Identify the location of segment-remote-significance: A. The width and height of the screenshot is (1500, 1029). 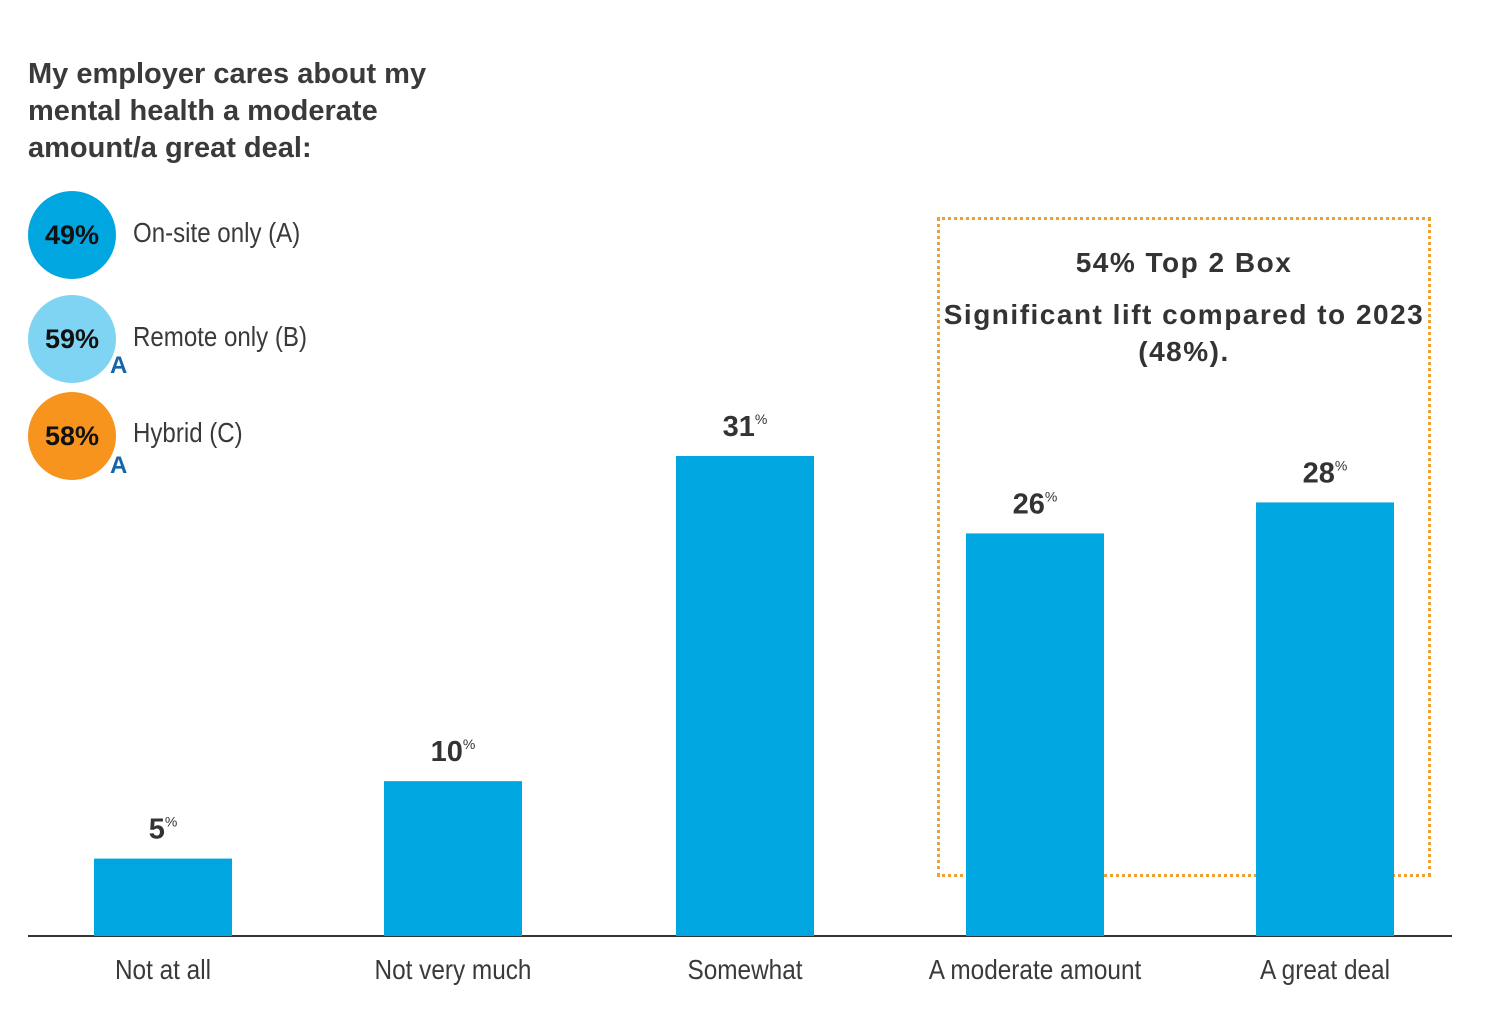
(119, 365).